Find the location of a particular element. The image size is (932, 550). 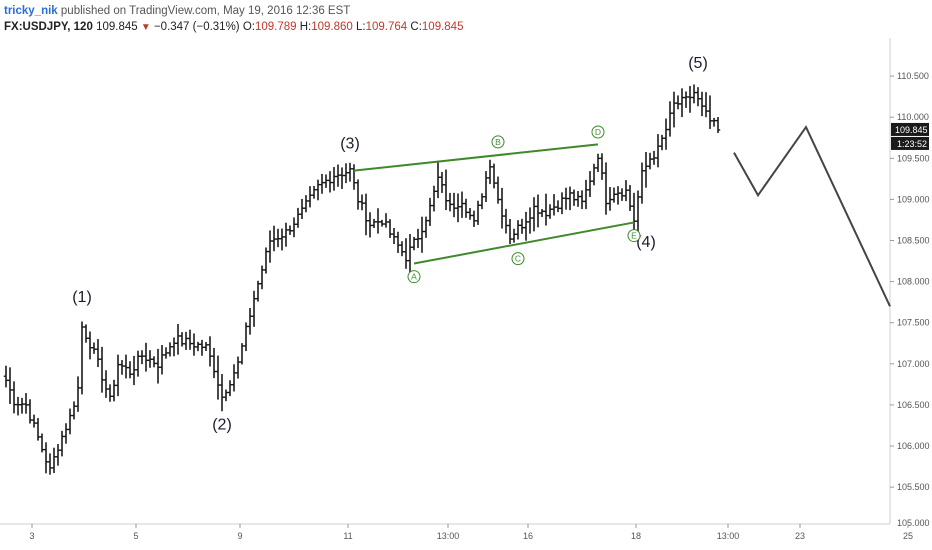

last-price-tag: 109.845 is located at coordinates (910, 129).